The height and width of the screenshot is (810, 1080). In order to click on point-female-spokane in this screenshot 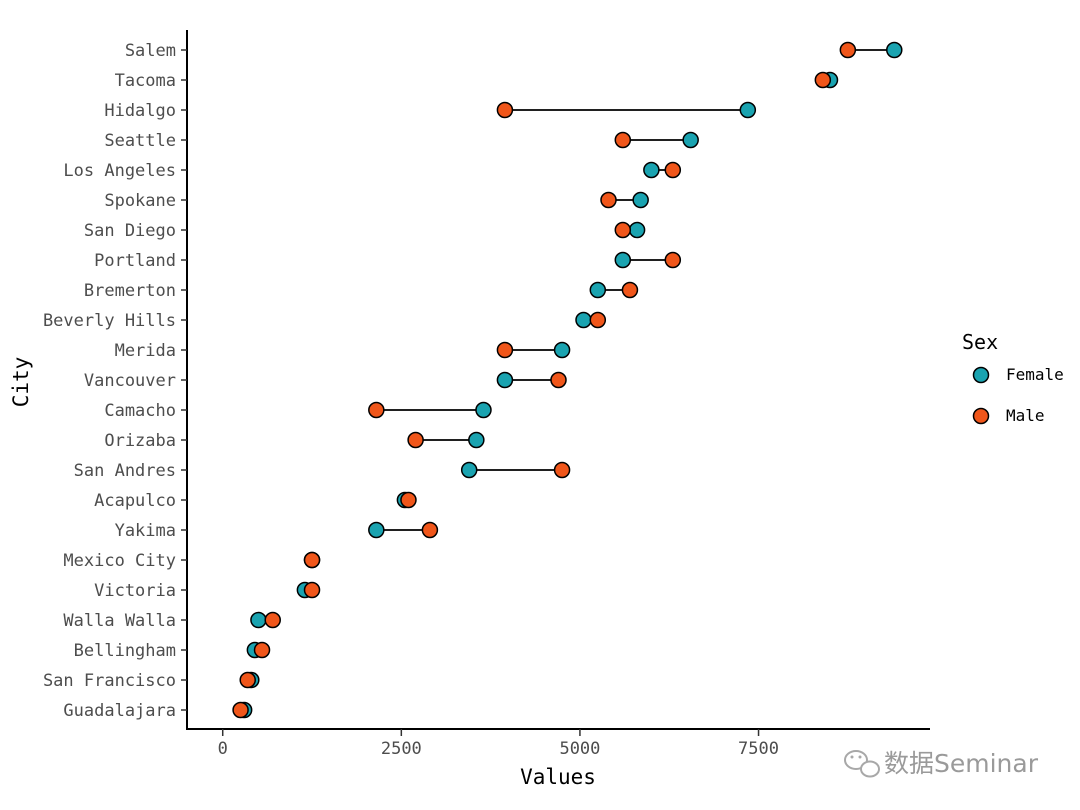, I will do `click(640, 200)`.